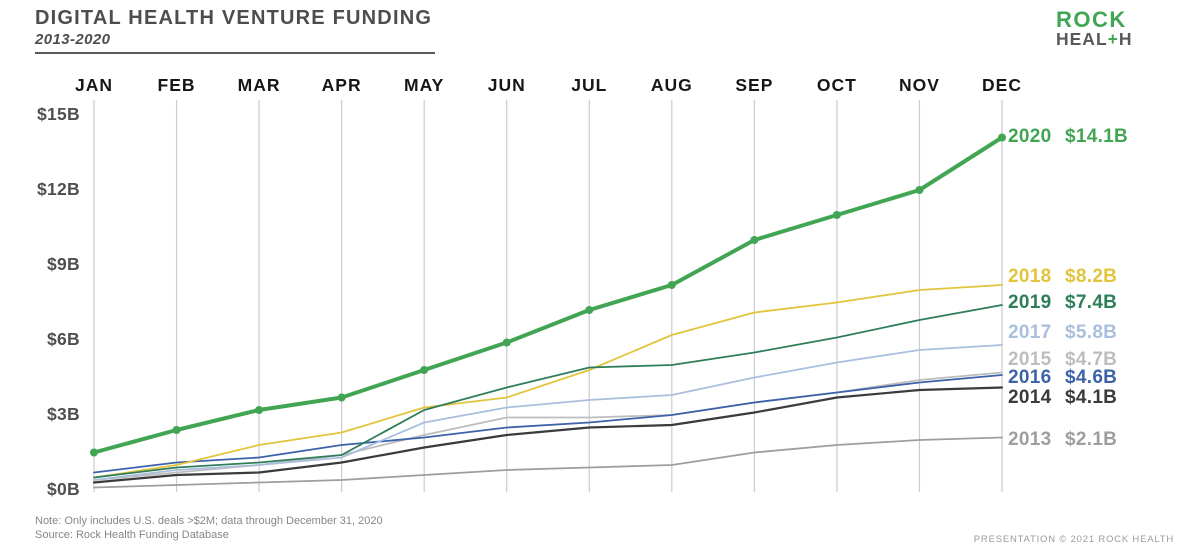  I want to click on month-label-nov: NOV, so click(919, 85).